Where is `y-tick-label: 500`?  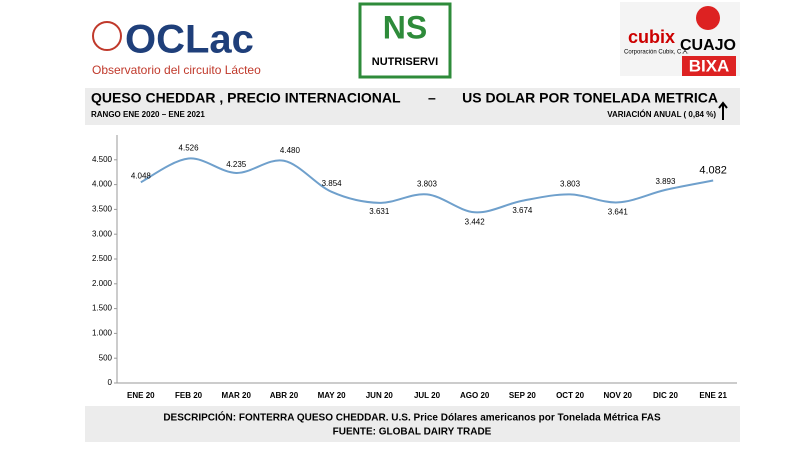 y-tick-label: 500 is located at coordinates (106, 357).